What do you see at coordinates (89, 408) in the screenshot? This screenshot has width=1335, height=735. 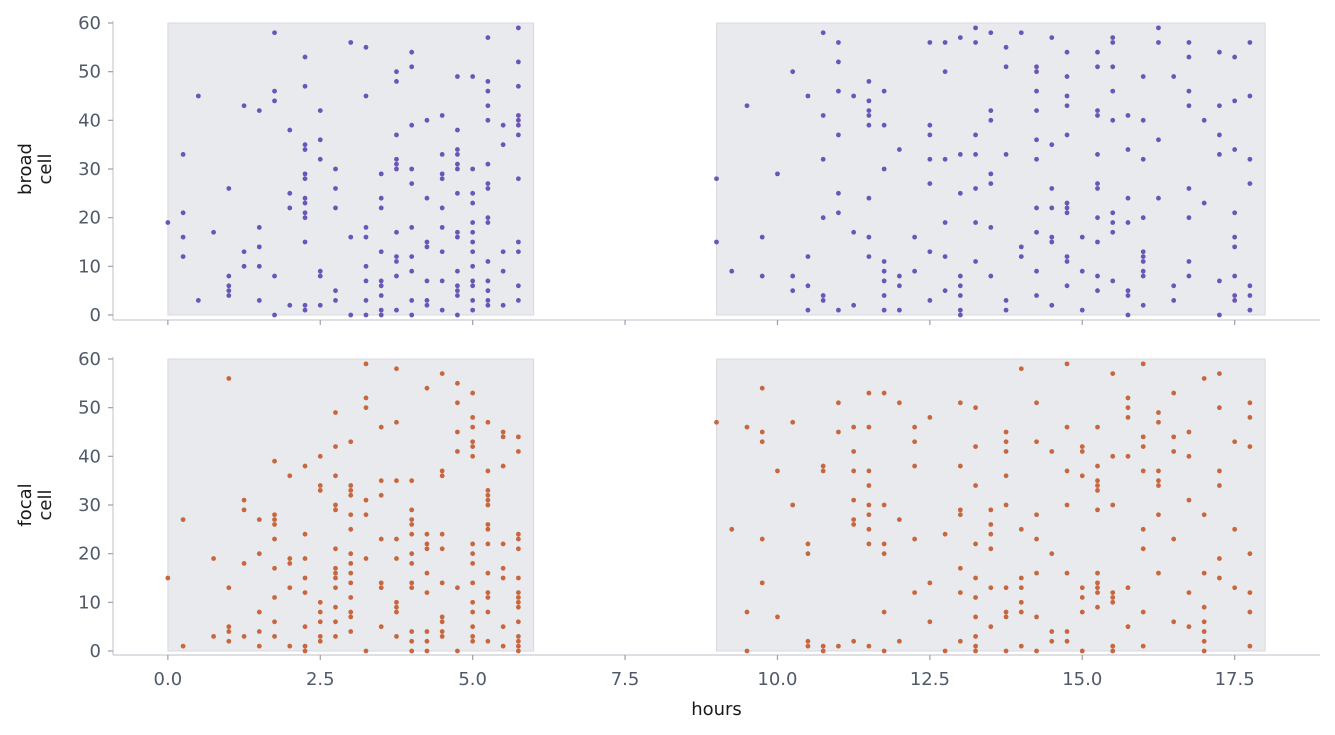 I see `y-tick-label: 50` at bounding box center [89, 408].